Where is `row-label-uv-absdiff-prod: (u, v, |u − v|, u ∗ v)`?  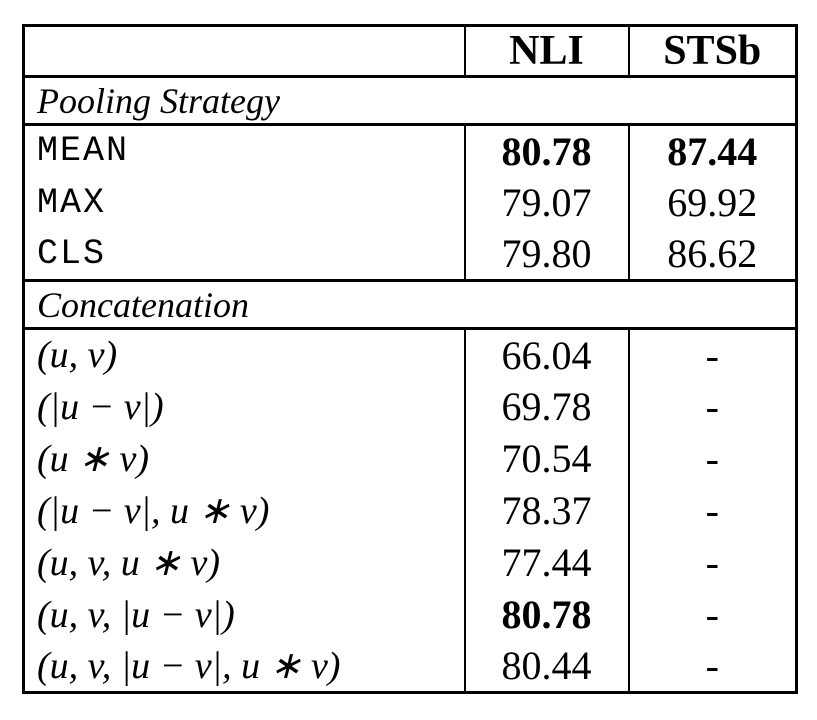
row-label-uv-absdiff-prod: (u, v, |u − v|, u ∗ v) is located at coordinates (189, 666).